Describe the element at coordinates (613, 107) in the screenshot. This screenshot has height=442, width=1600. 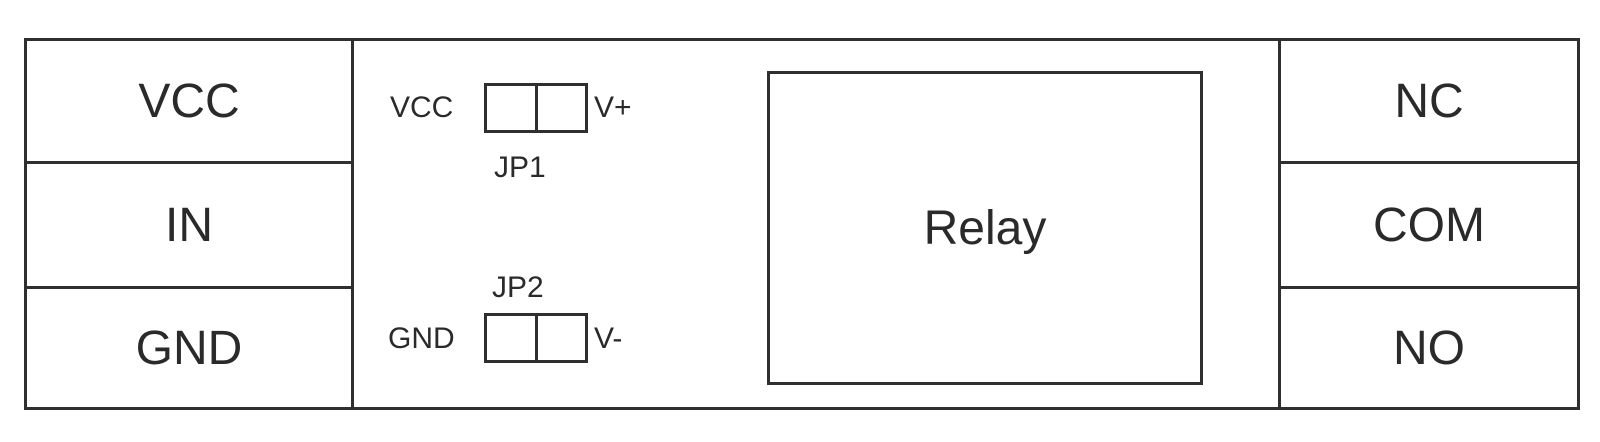
I see `jp1-right-label: V+` at that location.